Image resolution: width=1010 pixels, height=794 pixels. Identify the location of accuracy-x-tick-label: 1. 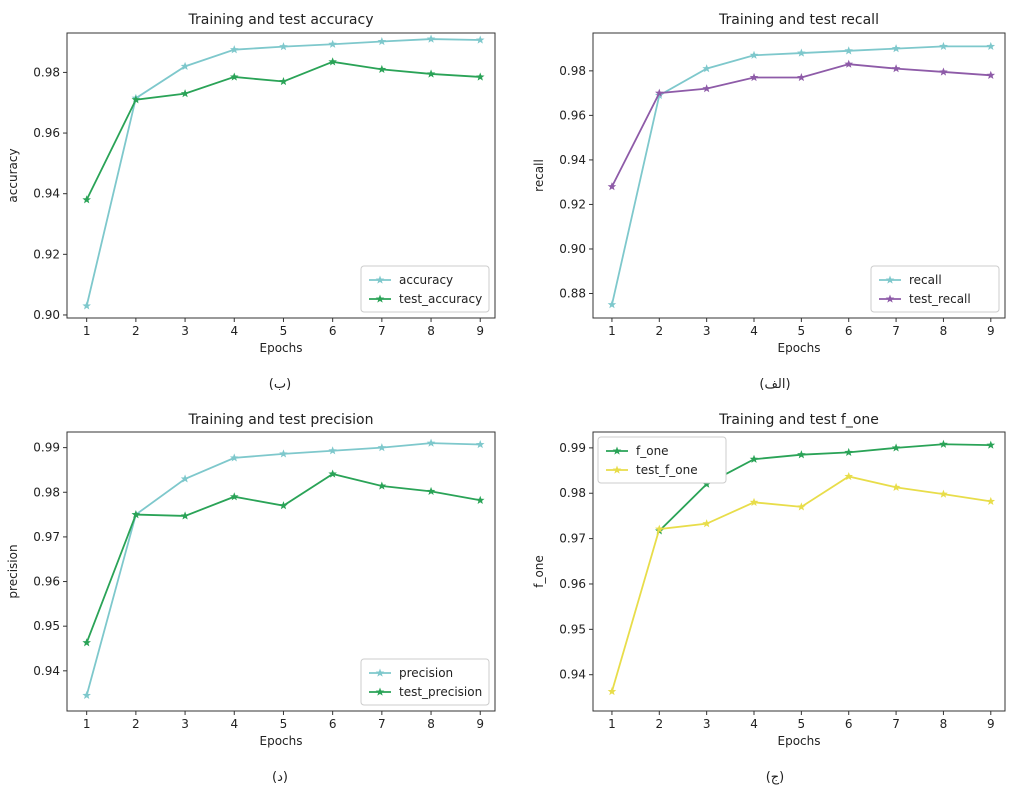
(87, 331).